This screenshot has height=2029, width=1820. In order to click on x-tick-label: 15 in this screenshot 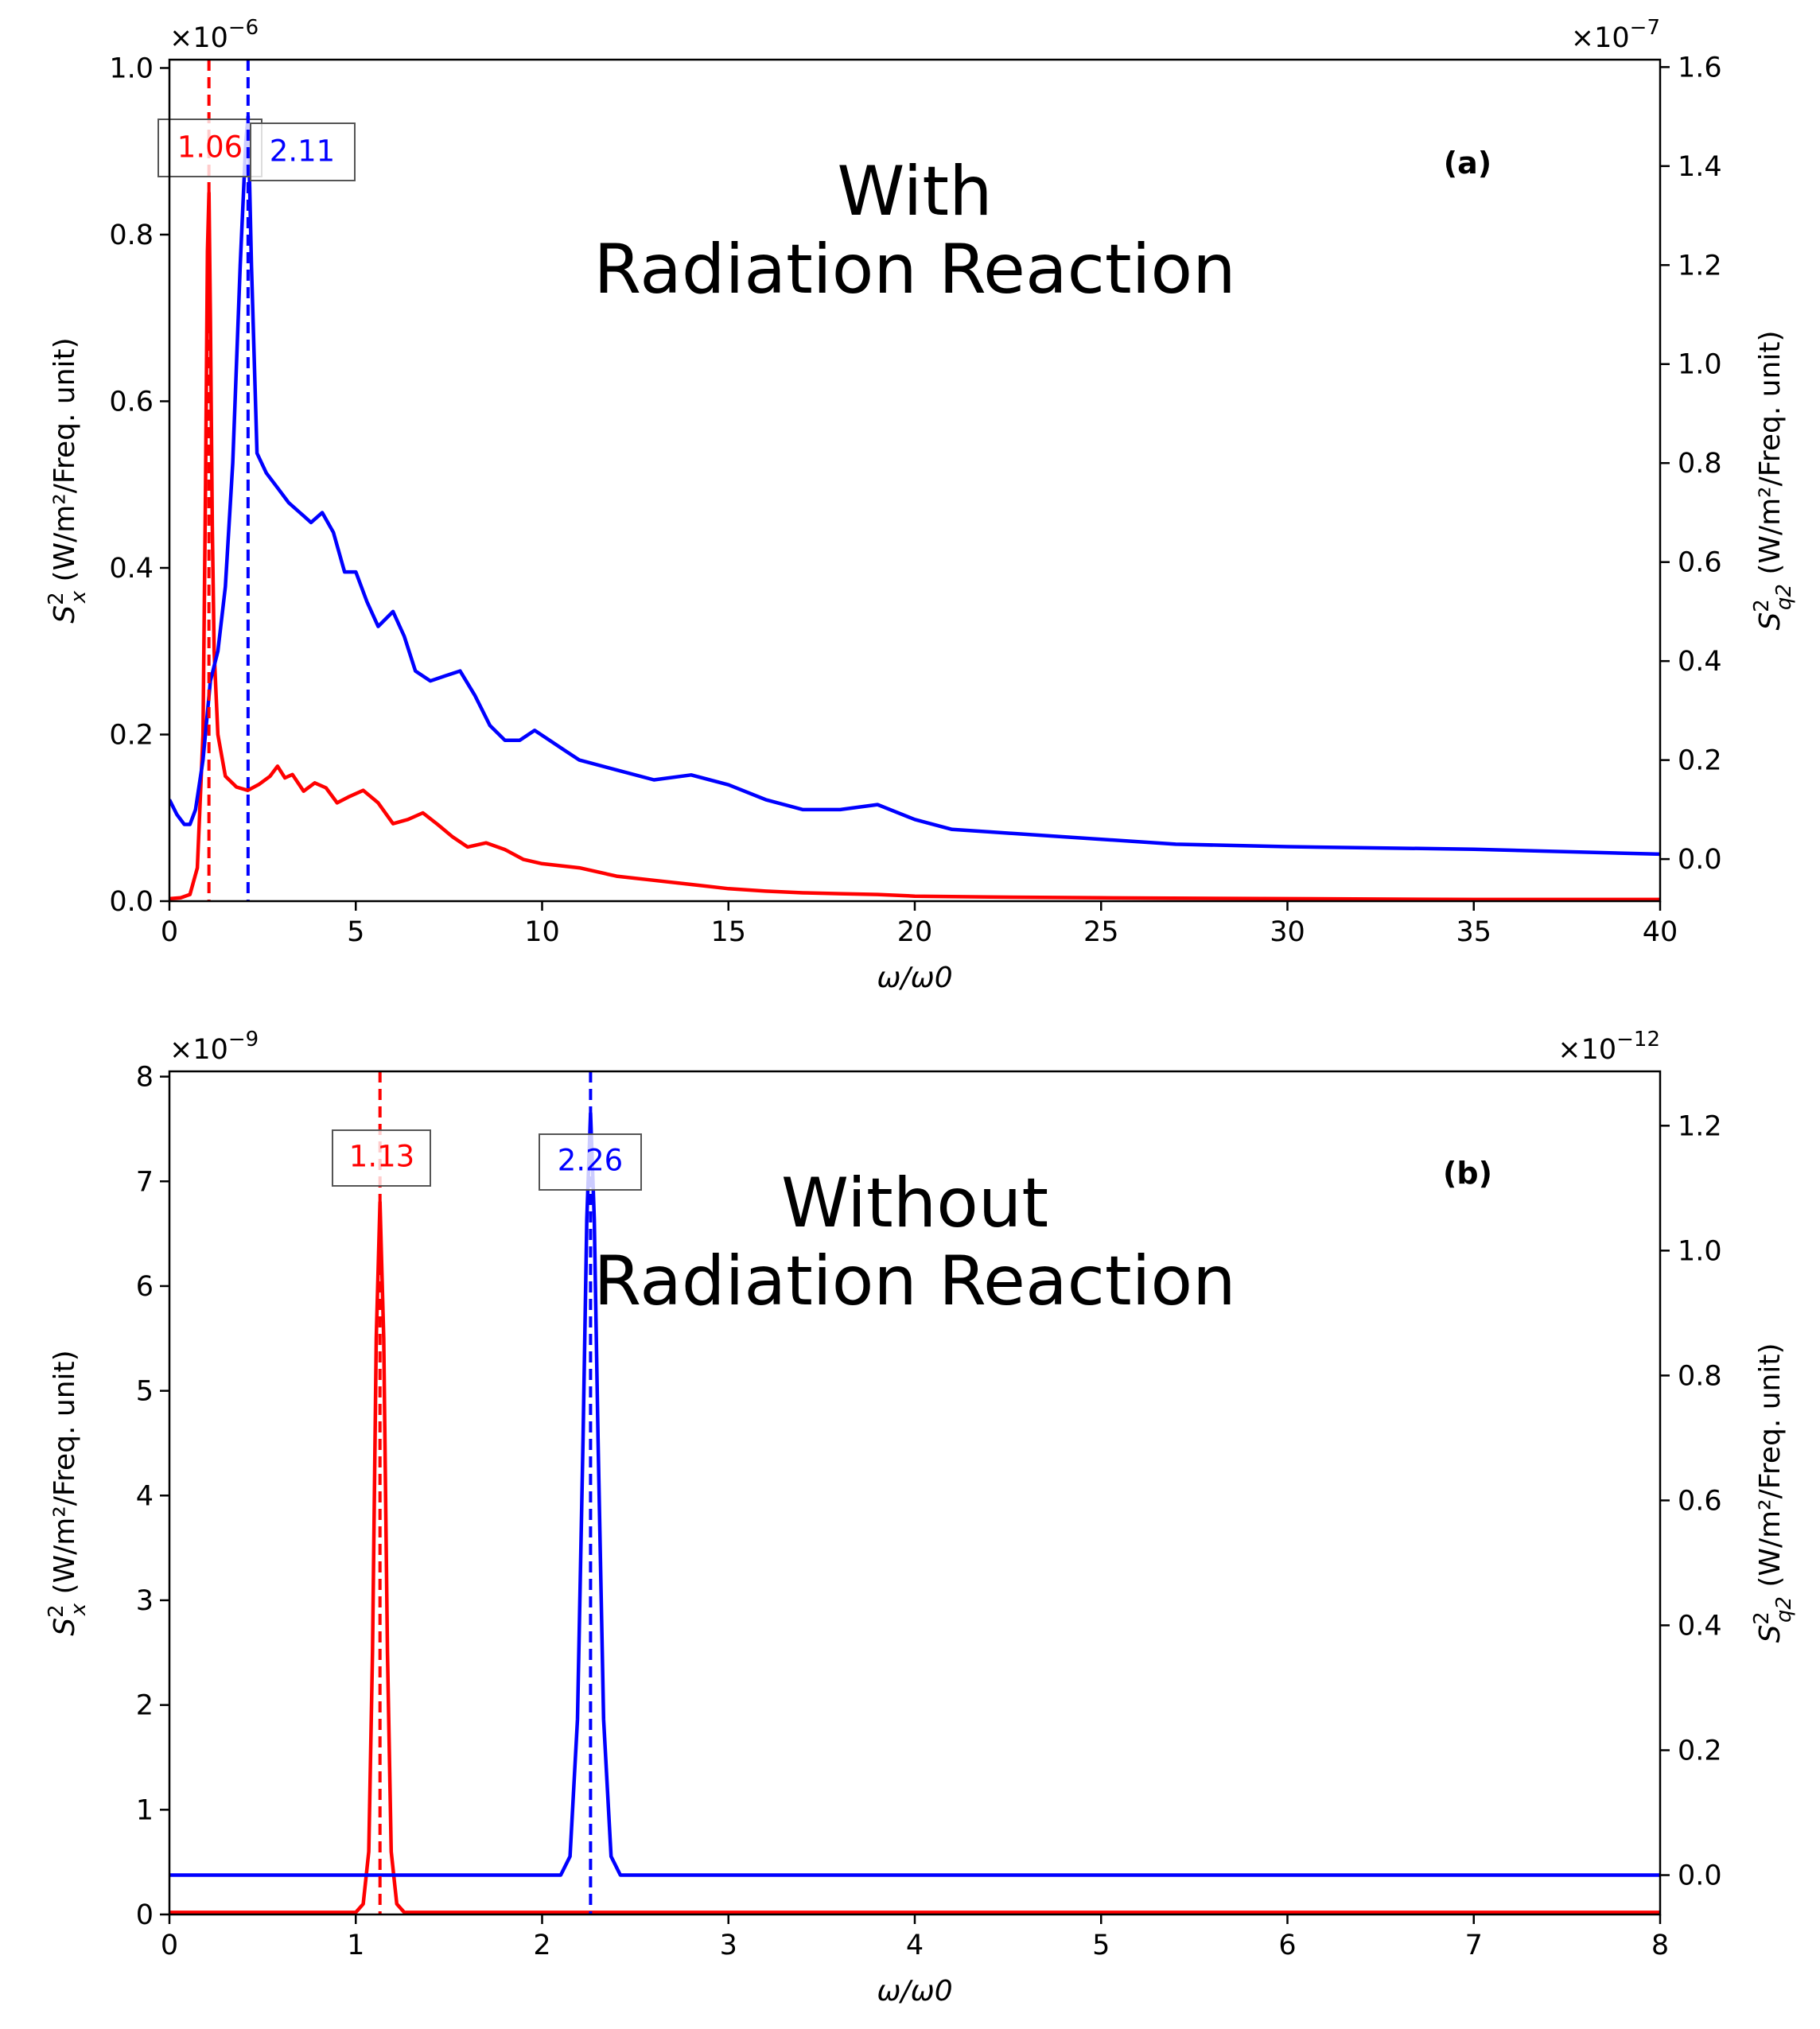, I will do `click(728, 932)`.